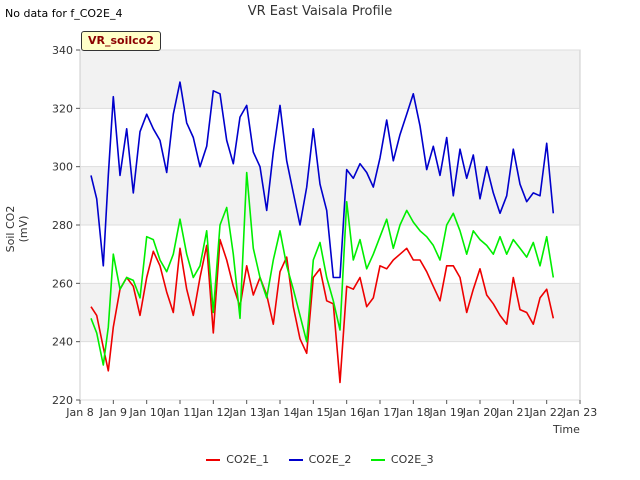 This screenshot has width=640, height=480. What do you see at coordinates (312, 412) in the screenshot?
I see `x-tick-label: Jan 15` at bounding box center [312, 412].